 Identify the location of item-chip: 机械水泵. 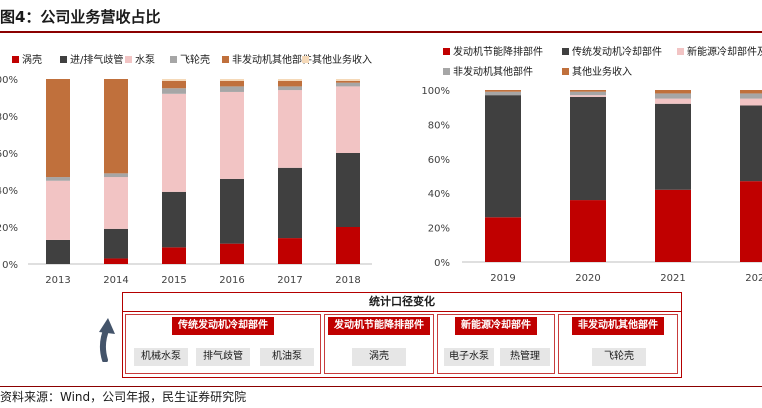
(161, 357).